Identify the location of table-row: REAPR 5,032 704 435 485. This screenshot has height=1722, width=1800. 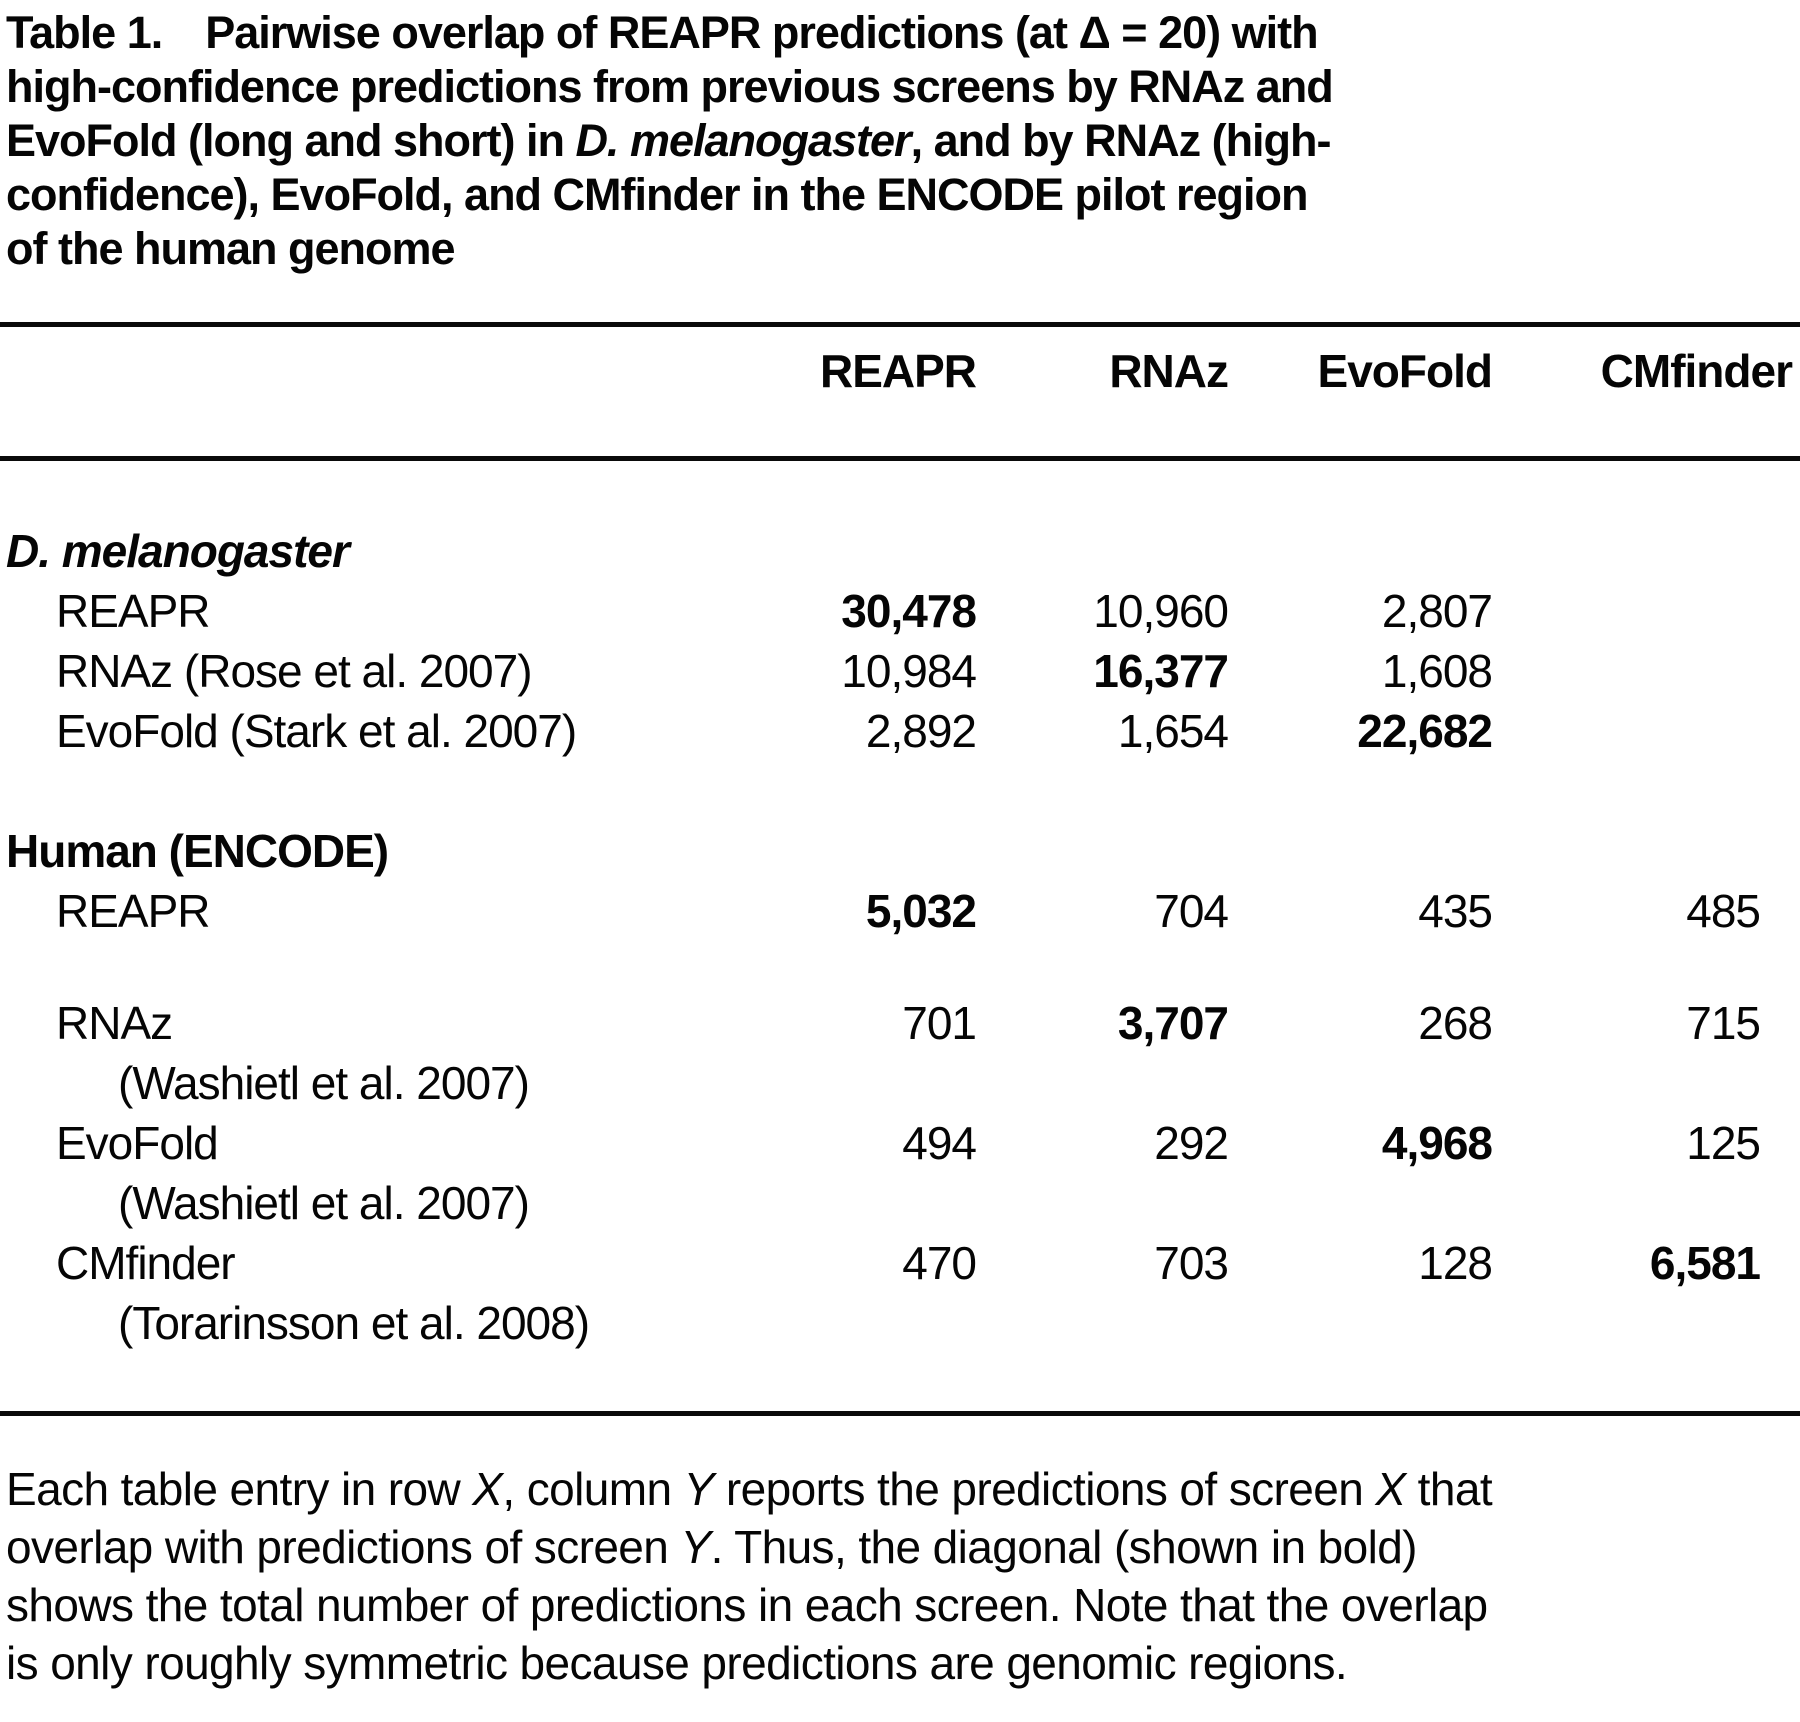
(903, 911).